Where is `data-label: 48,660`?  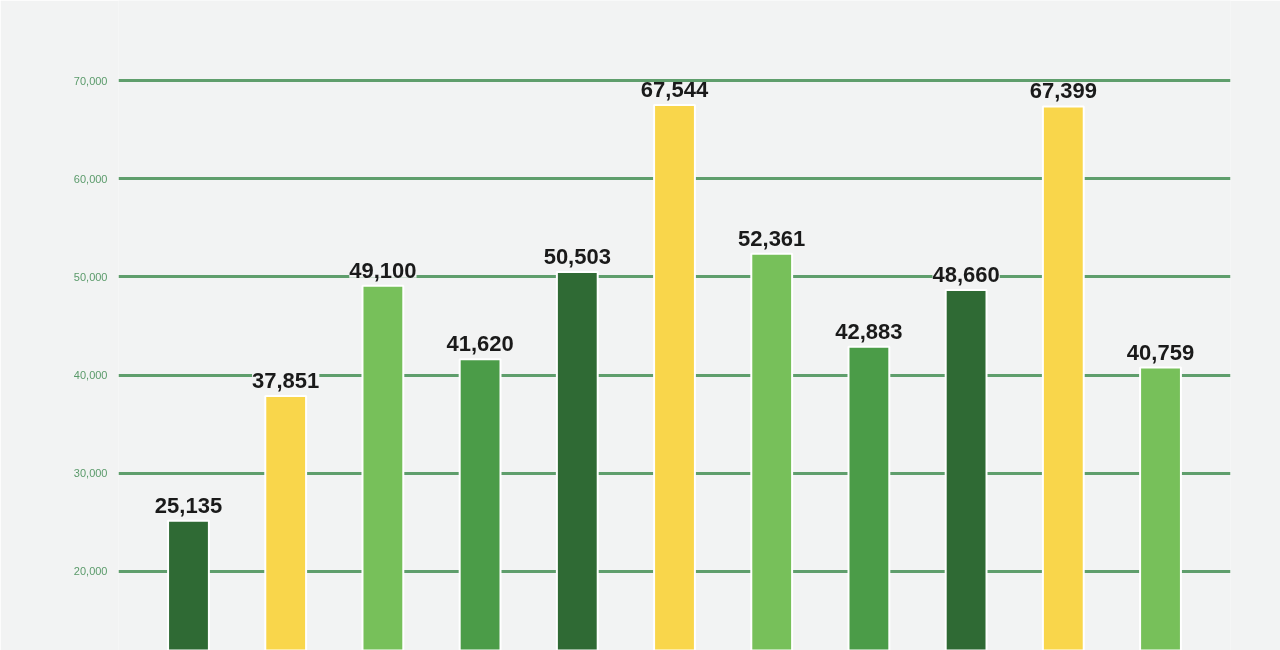 data-label: 48,660 is located at coordinates (966, 275).